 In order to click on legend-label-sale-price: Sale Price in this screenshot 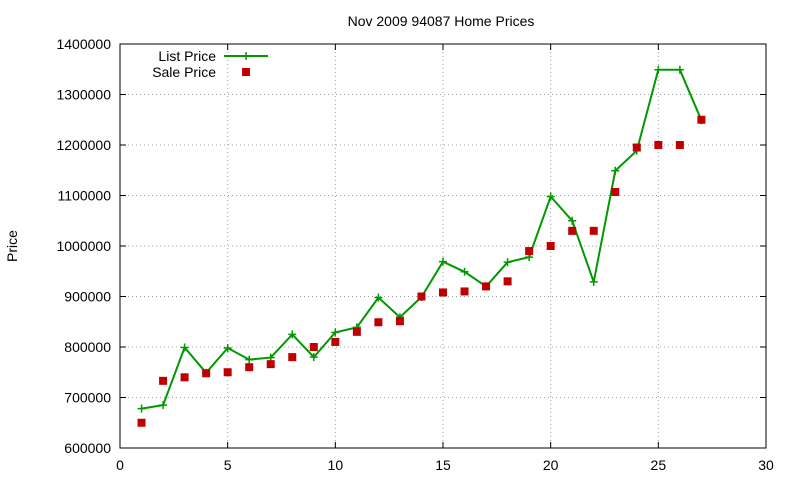, I will do `click(184, 72)`.